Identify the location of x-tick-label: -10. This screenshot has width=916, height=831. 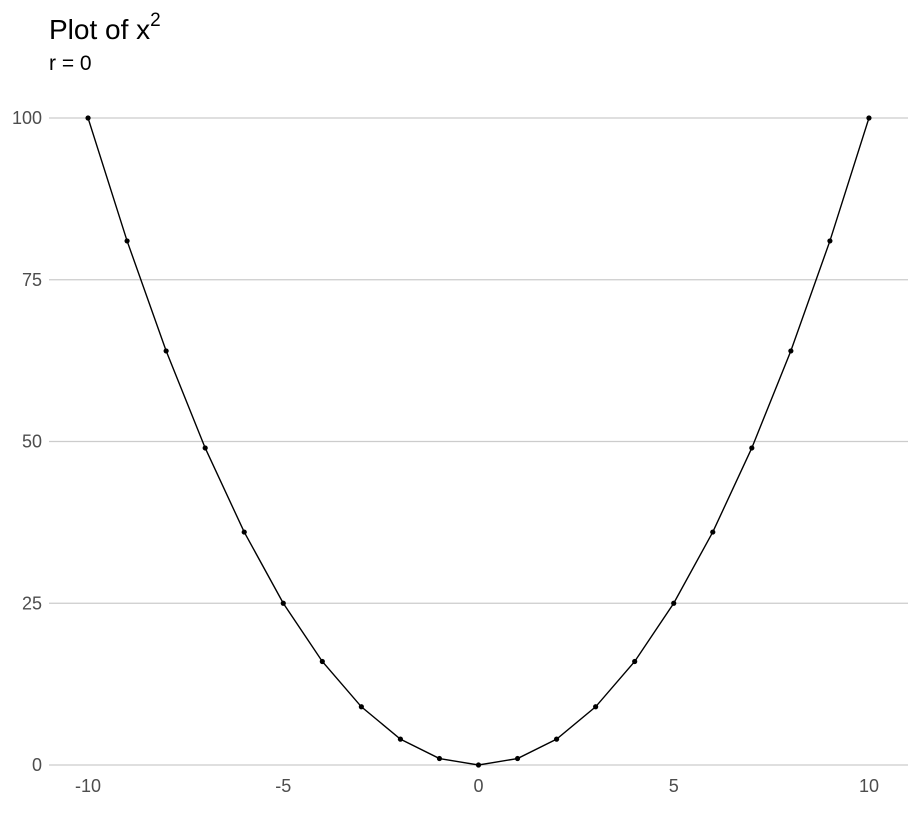
(88, 786).